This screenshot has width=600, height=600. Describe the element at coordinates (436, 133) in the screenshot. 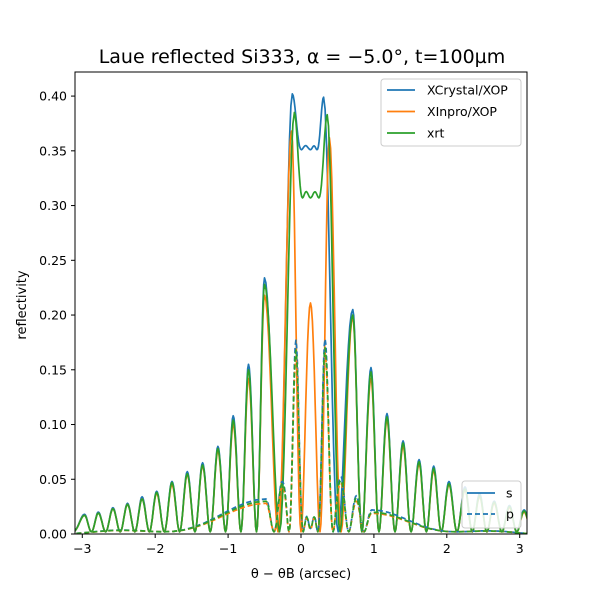

I see `legend-label: xrt` at that location.